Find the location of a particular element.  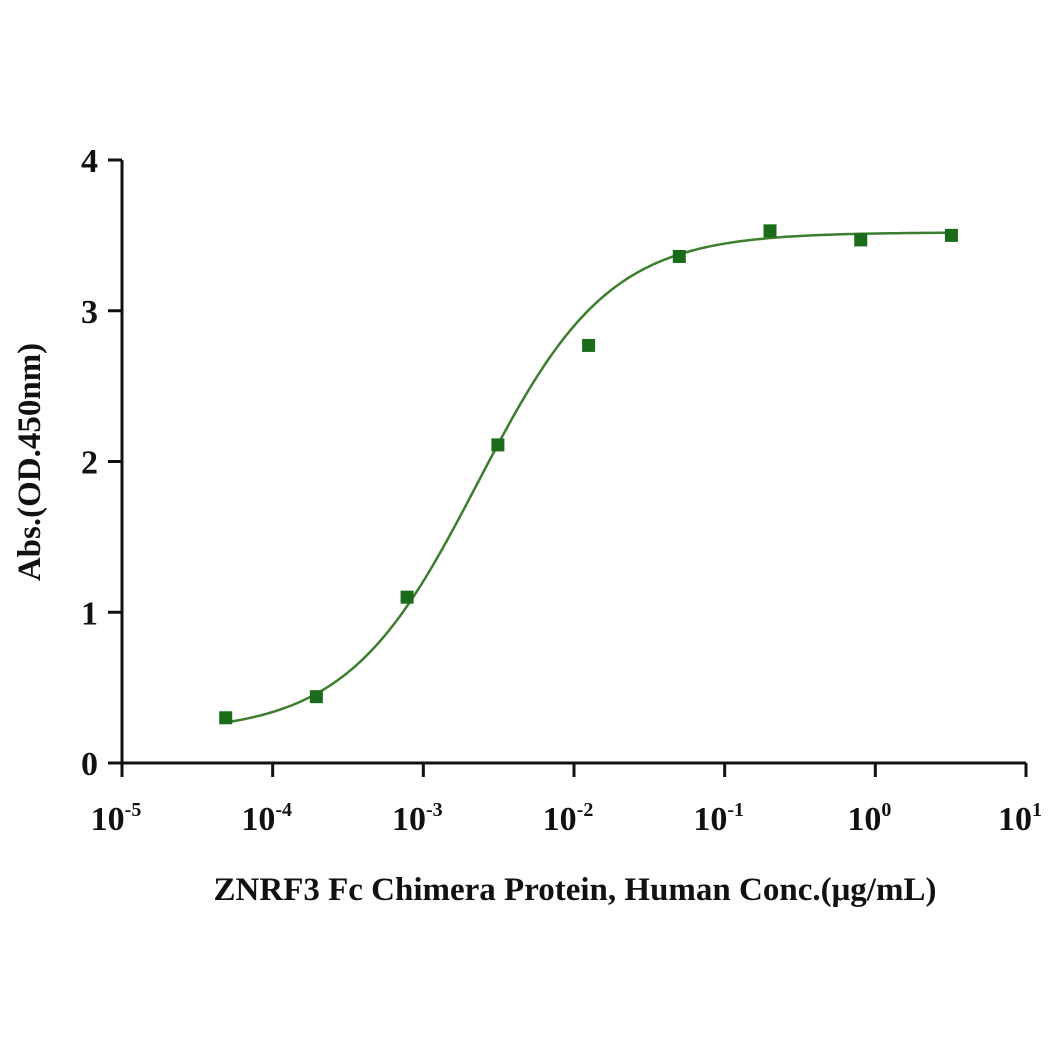

x-tick-label: 10⁻¹ is located at coordinates (718, 818).